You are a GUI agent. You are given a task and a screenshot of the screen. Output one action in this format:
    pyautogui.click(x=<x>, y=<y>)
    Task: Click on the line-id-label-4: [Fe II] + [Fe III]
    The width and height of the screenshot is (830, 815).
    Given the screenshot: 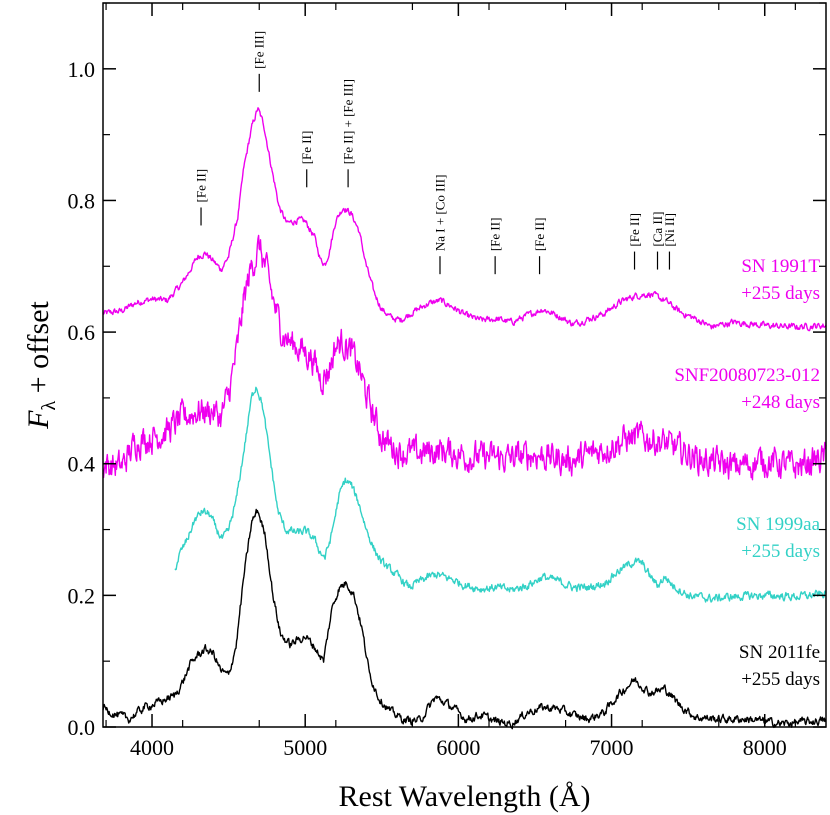 What is the action you would take?
    pyautogui.click(x=348, y=121)
    